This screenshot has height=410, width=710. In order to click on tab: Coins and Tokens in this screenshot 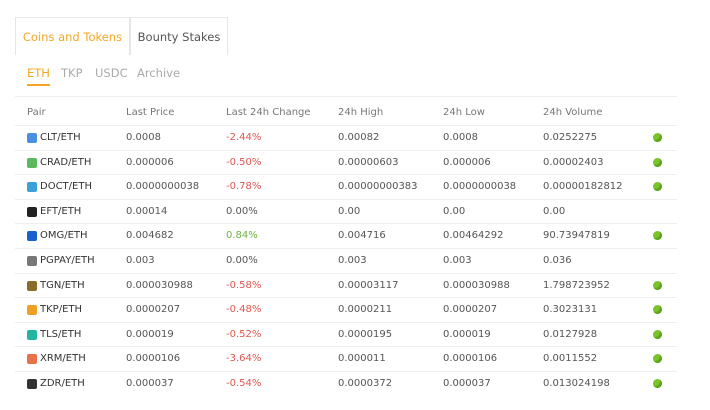, I will do `click(72, 36)`.